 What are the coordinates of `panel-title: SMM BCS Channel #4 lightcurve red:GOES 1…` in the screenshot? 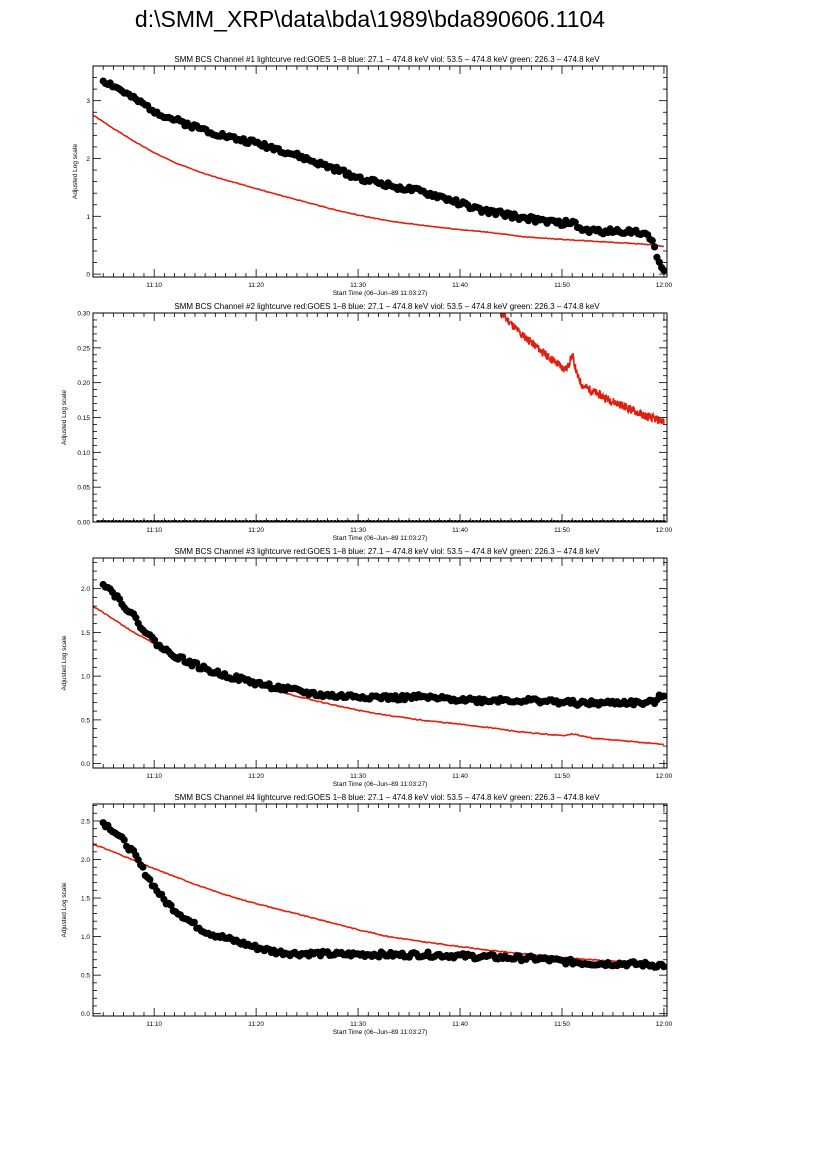 It's located at (387, 797).